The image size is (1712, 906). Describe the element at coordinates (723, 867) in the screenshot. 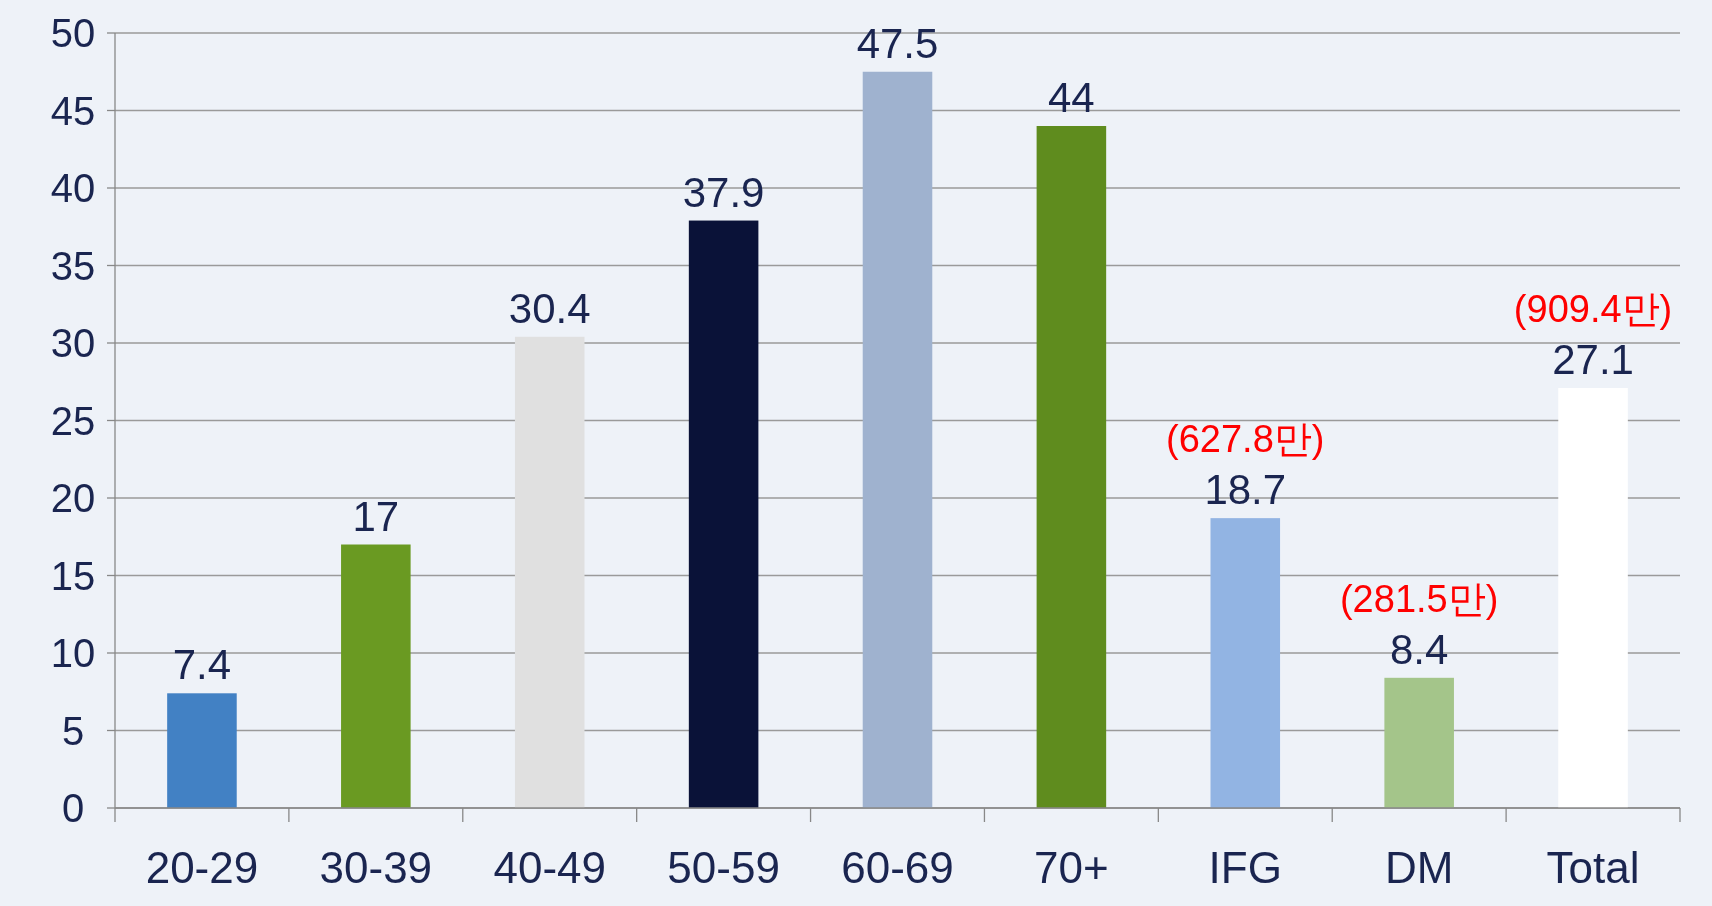

I see `x-tick-label: 50-59` at that location.